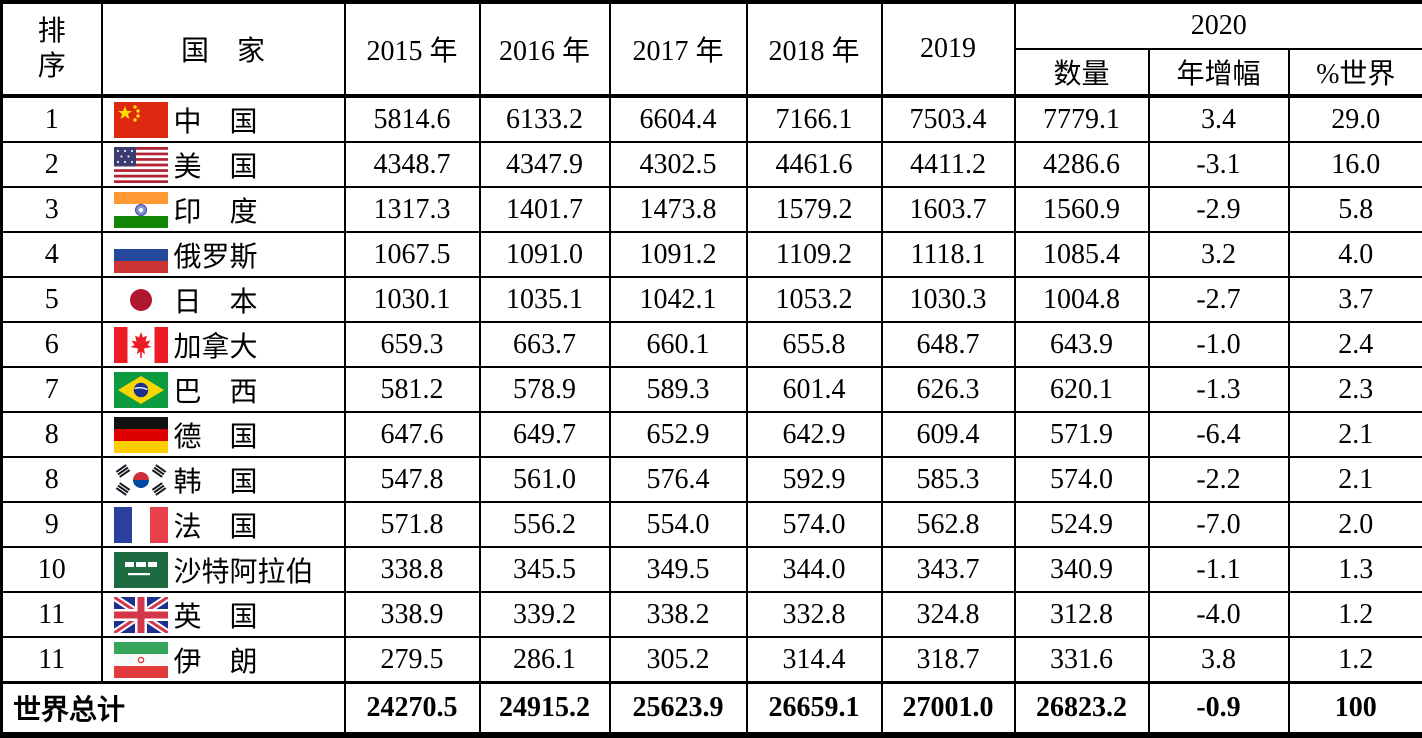 The image size is (1422, 738). What do you see at coordinates (948, 344) in the screenshot?
I see `cell-value: 648.7` at bounding box center [948, 344].